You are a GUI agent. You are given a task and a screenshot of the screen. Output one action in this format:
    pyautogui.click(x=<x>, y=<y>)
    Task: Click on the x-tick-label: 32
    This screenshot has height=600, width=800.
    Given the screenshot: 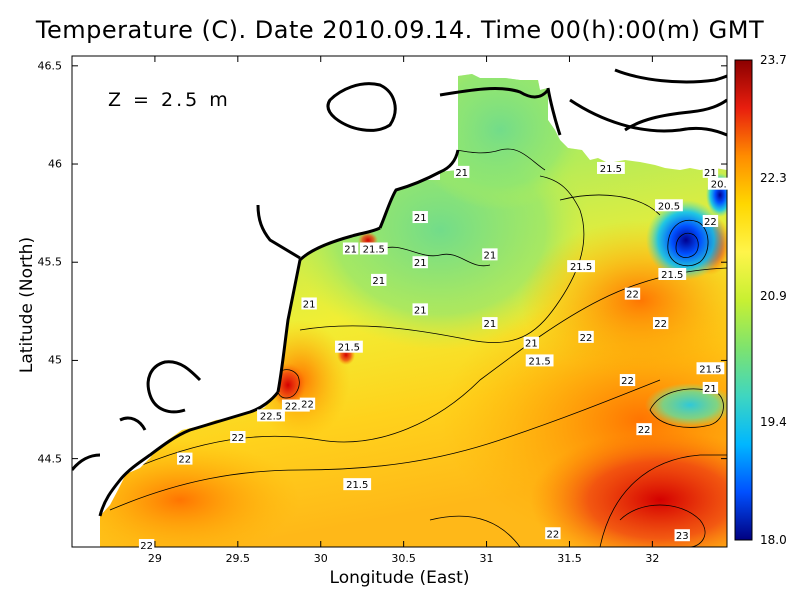 What is the action you would take?
    pyautogui.click(x=652, y=558)
    